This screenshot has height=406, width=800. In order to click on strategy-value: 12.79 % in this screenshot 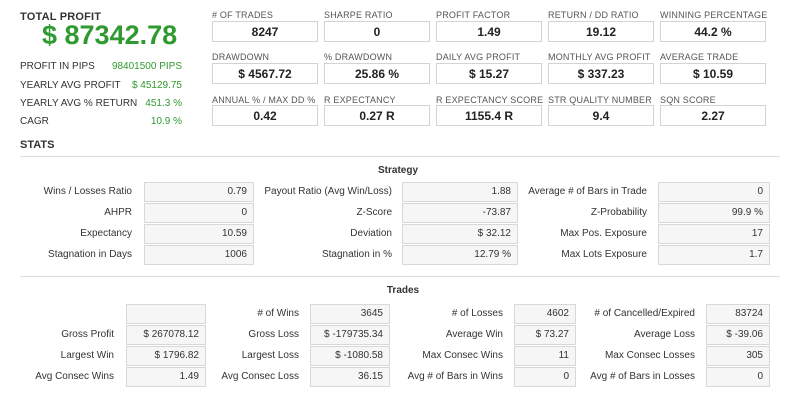, I will do `click(460, 255)`.